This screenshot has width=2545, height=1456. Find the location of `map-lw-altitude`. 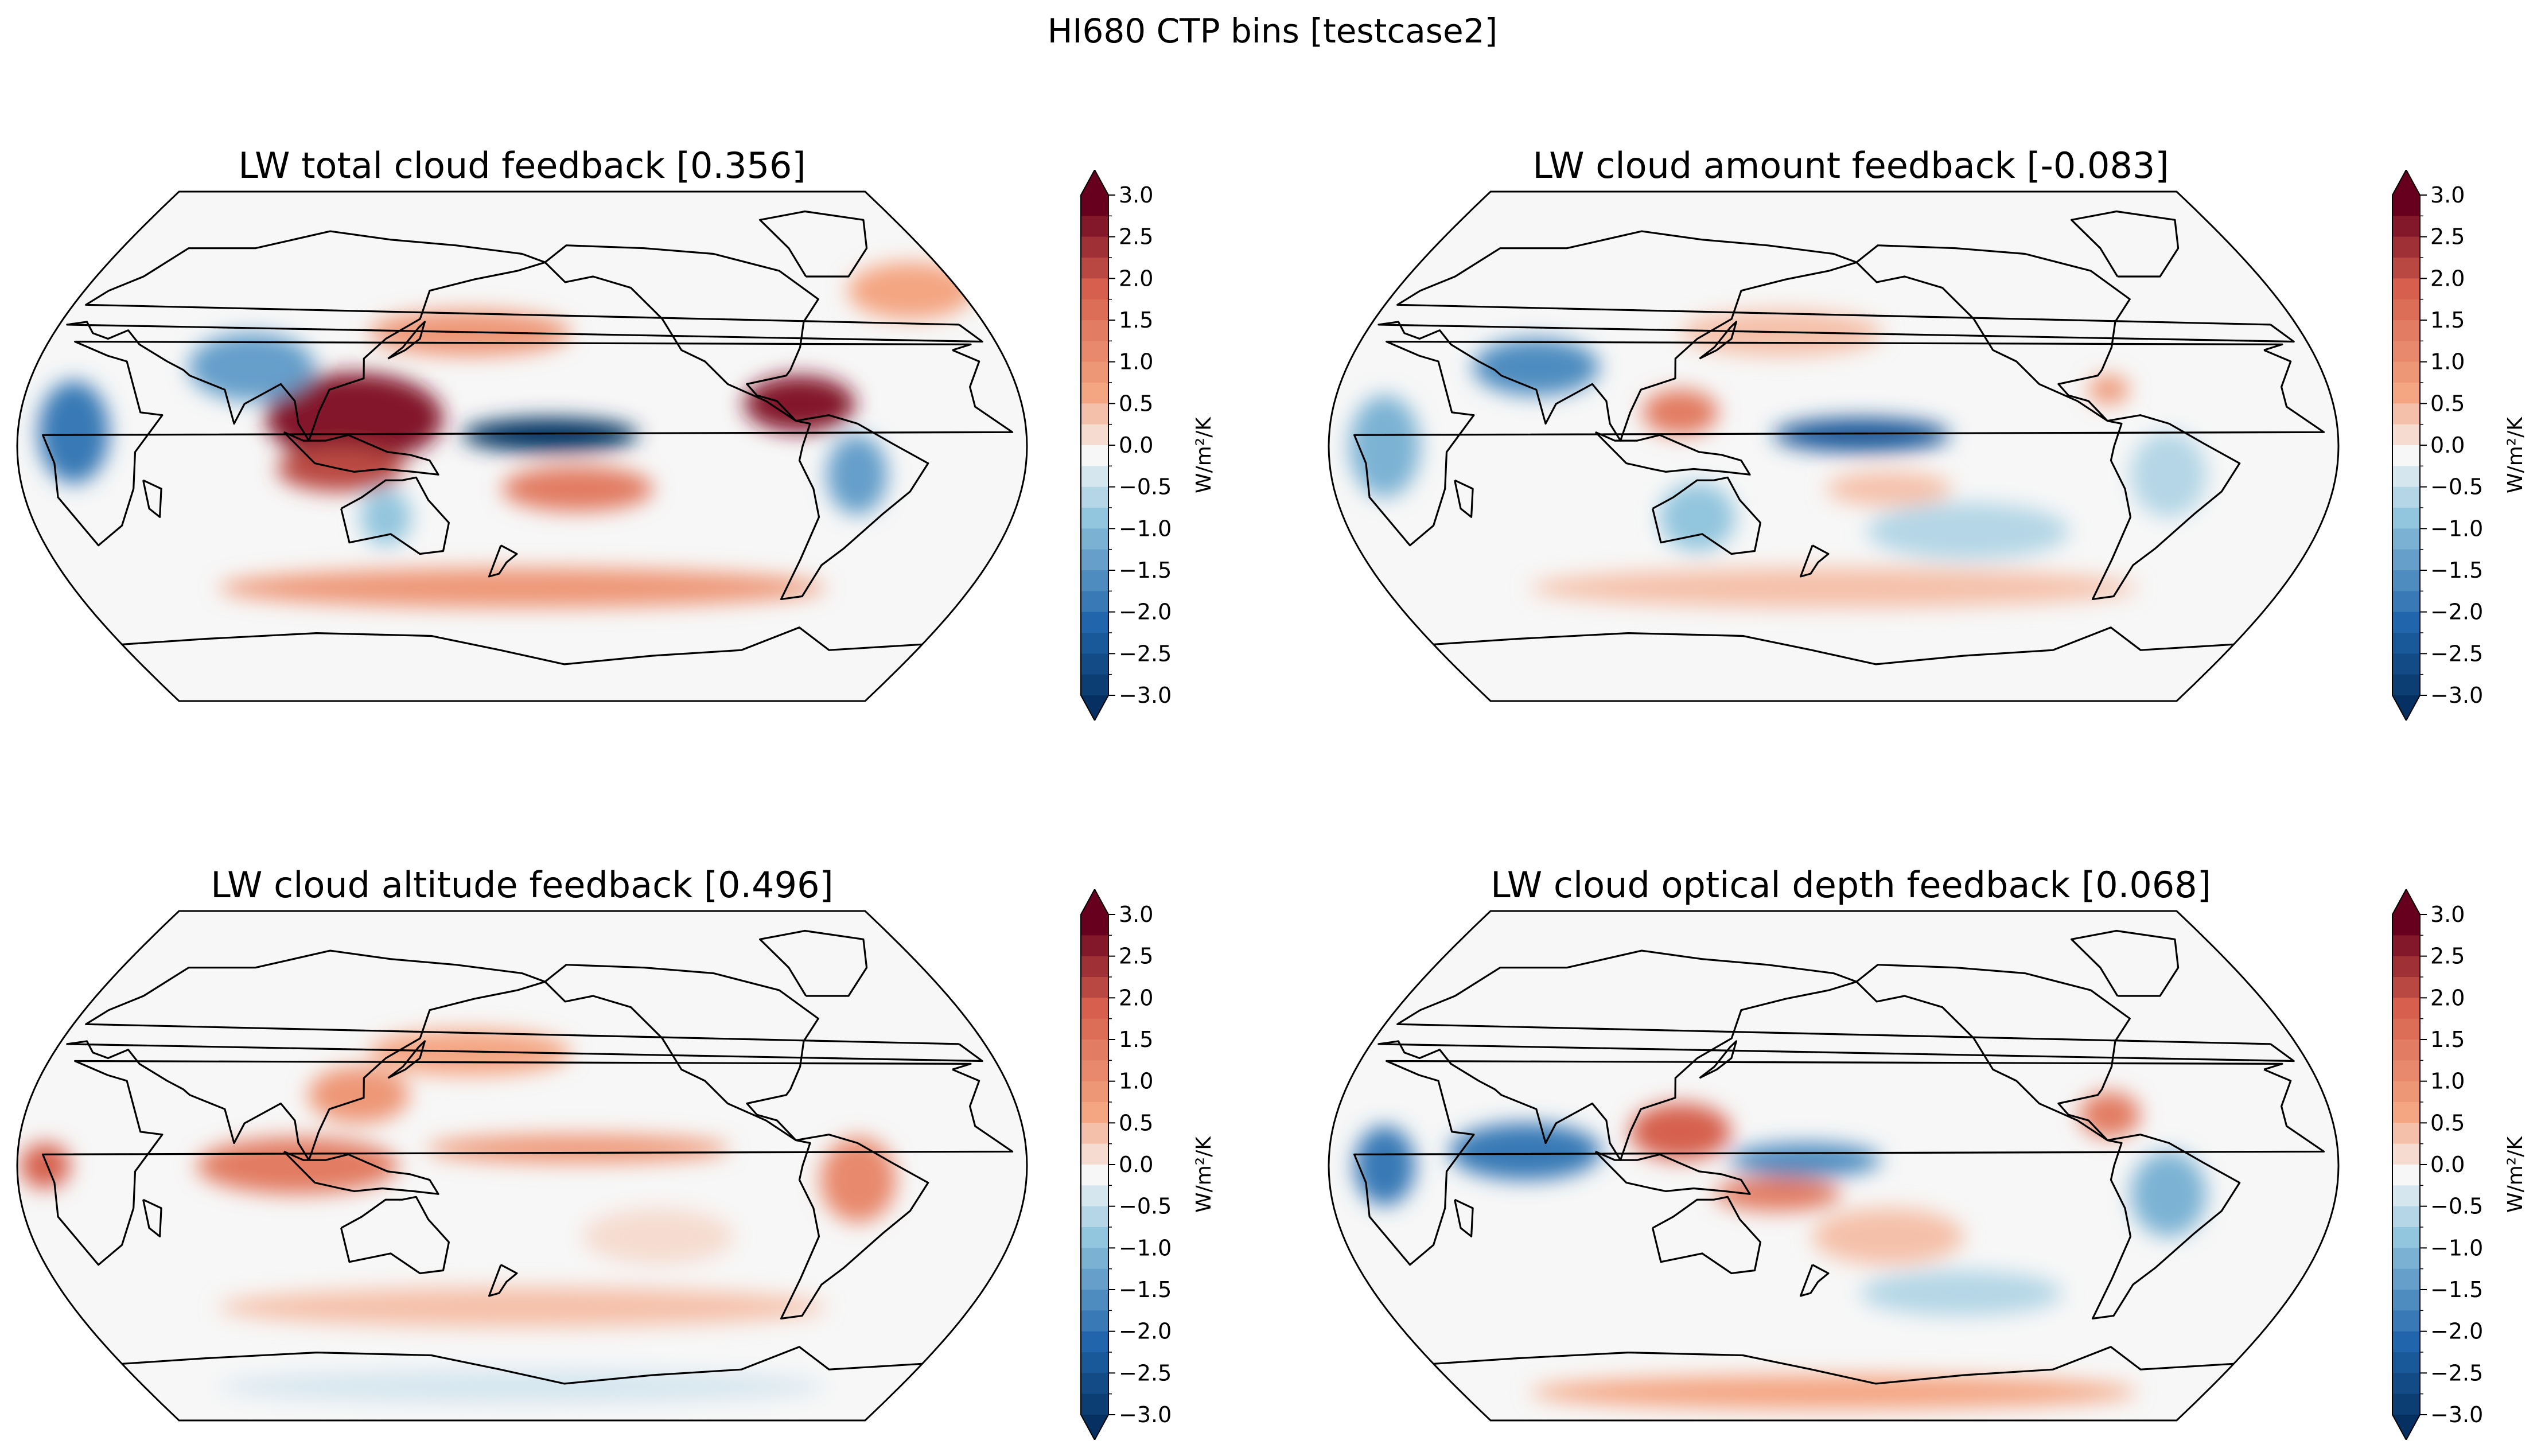

map-lw-altitude is located at coordinates (522, 1166).